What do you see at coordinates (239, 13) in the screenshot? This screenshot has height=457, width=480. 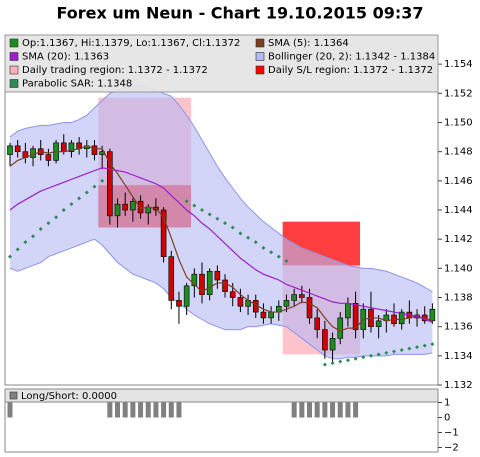 I see `chart-title: Forex um Neun - Chart 19.10.2015 09:37` at bounding box center [239, 13].